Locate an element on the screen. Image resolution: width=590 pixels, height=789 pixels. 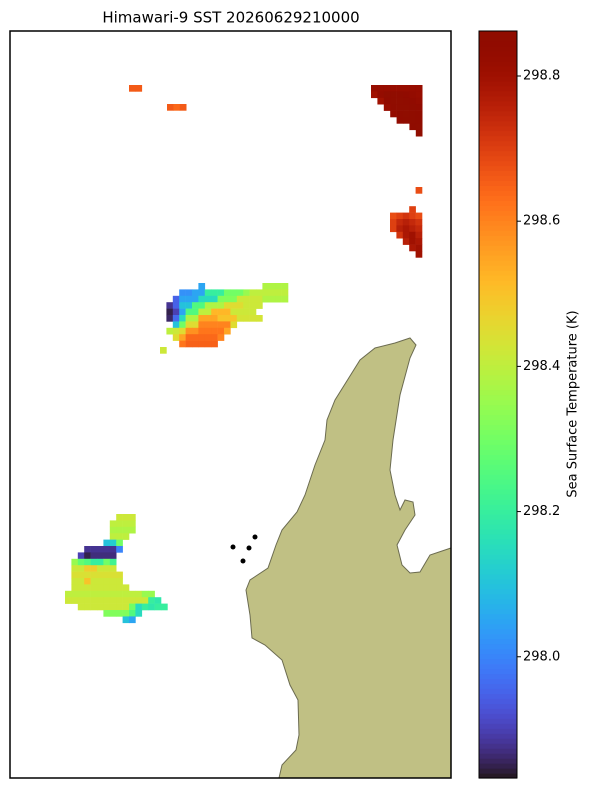
colorbar is located at coordinates (498, 405).